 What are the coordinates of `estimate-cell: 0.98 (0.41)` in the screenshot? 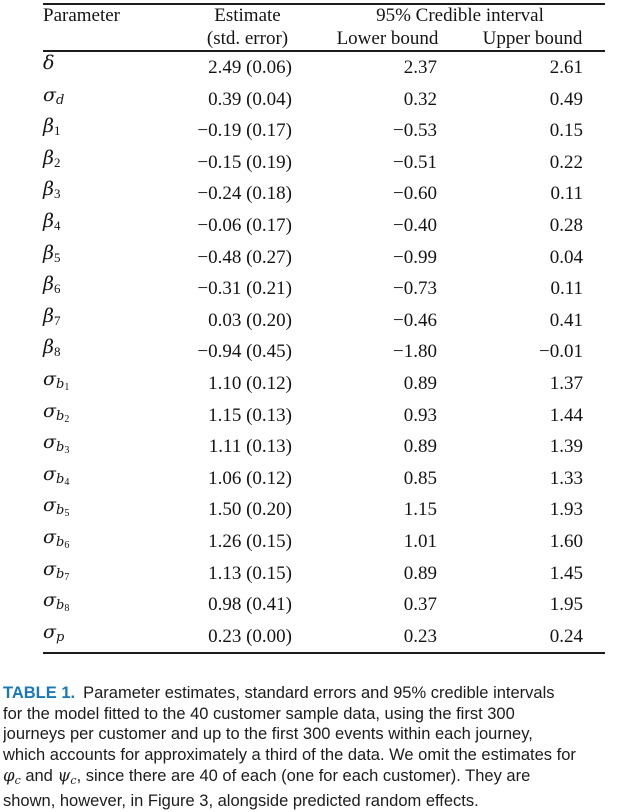 It's located at (250, 605).